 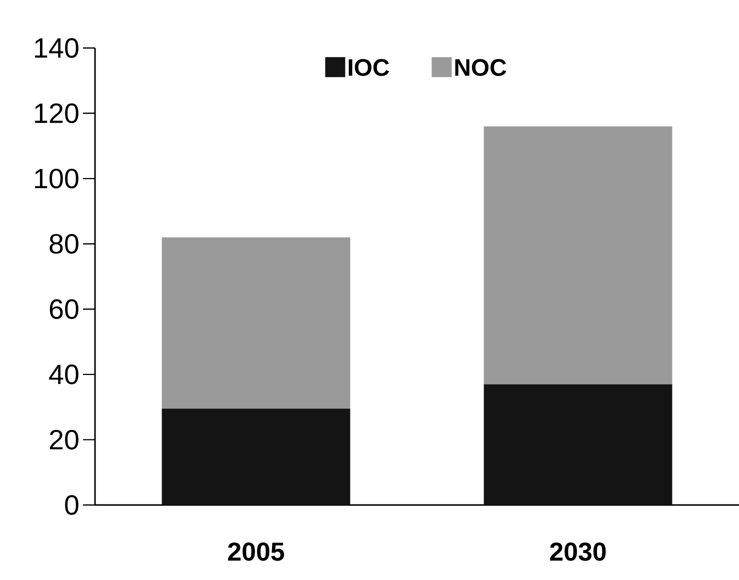 I want to click on y-tick-label: 100, so click(x=56, y=178).